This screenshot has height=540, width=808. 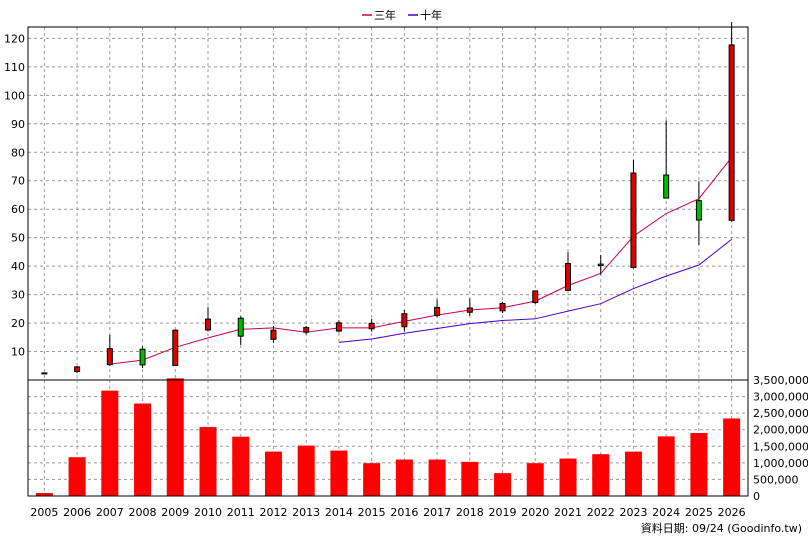 I want to click on year-tick-label: 2025, so click(x=699, y=512).